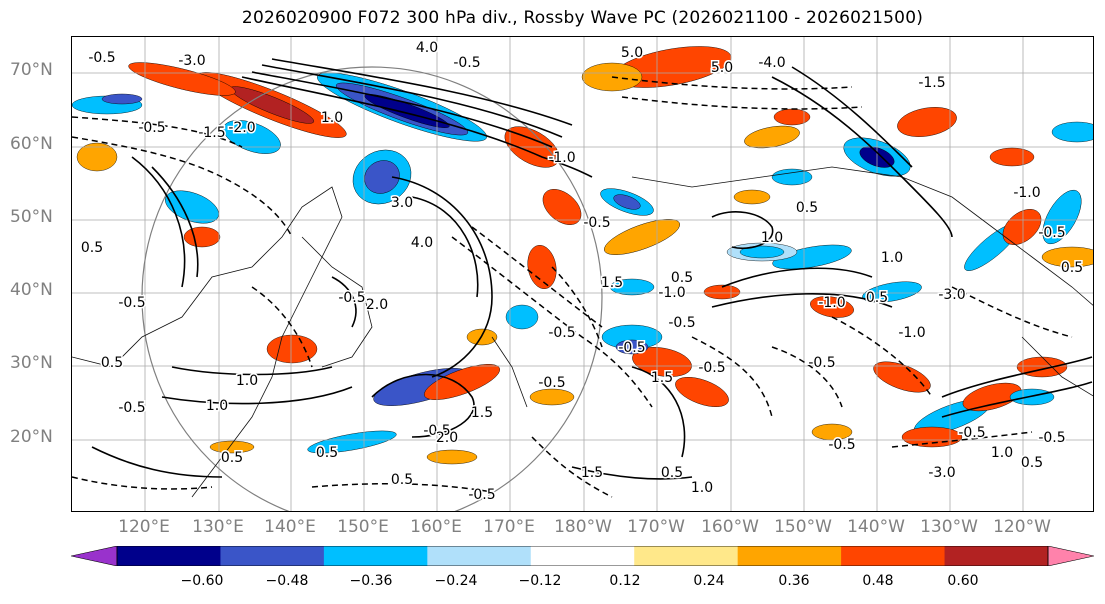  Describe the element at coordinates (583, 527) in the screenshot. I see `lon-label-180w: 180°W` at that location.